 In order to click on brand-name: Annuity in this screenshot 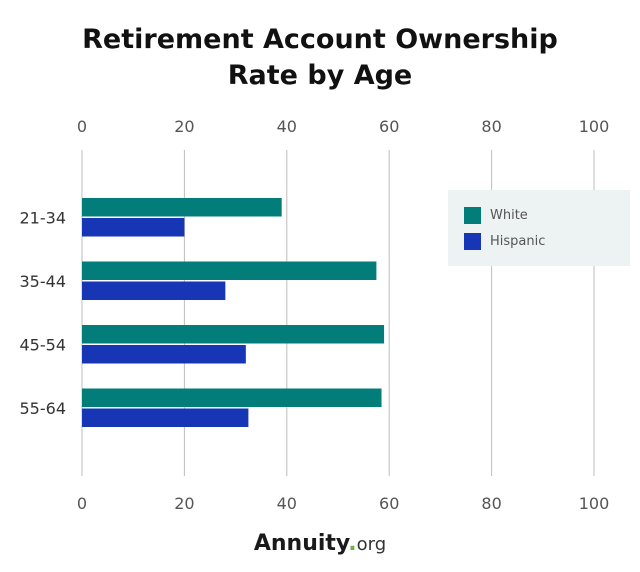, I will do `click(301, 543)`.